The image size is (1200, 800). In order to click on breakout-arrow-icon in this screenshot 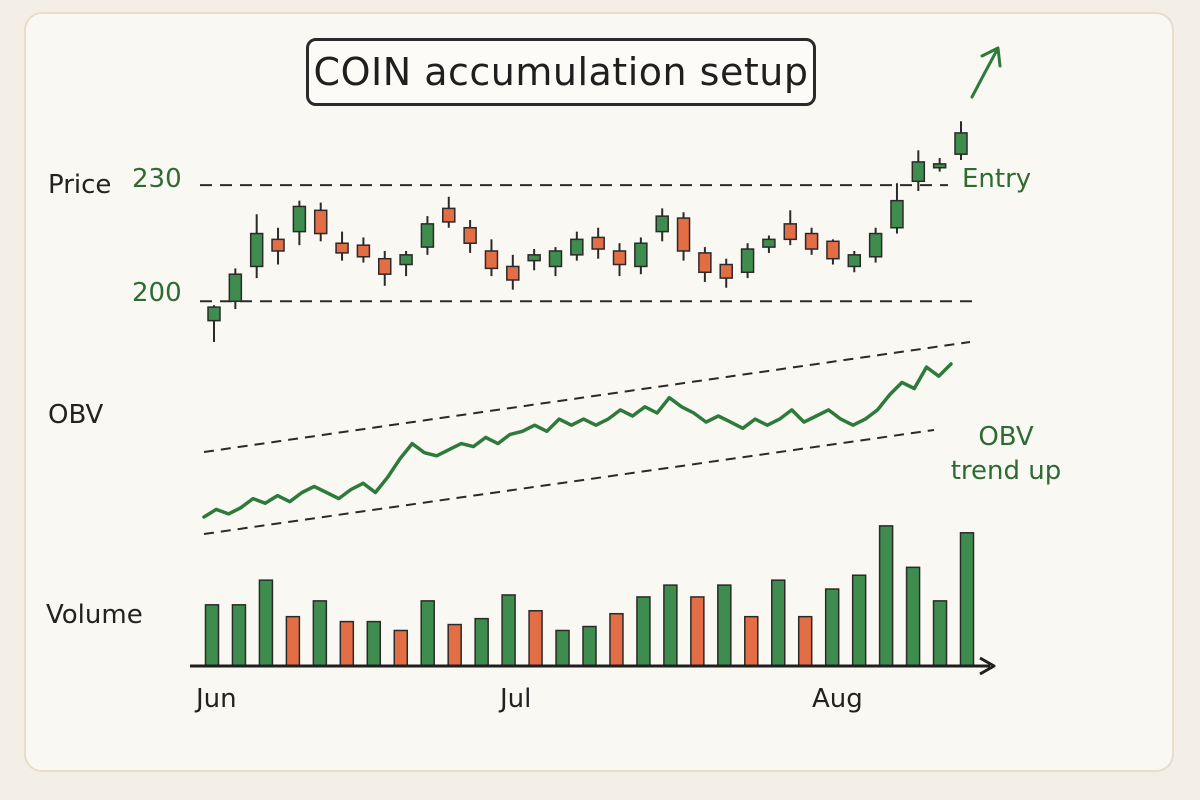, I will do `click(984, 73)`.